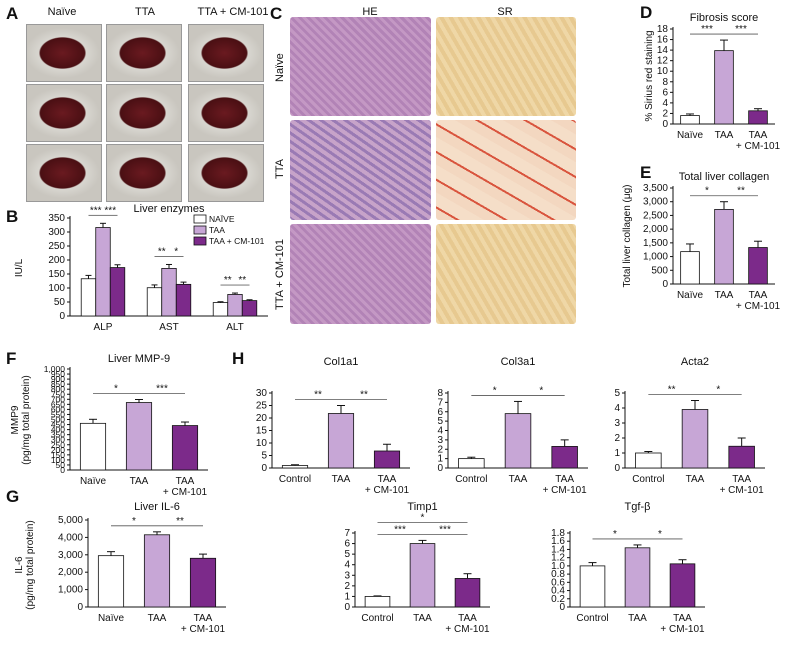  Describe the element at coordinates (617, 453) in the screenshot. I see `chart-h3-ytick-label: 1` at that location.